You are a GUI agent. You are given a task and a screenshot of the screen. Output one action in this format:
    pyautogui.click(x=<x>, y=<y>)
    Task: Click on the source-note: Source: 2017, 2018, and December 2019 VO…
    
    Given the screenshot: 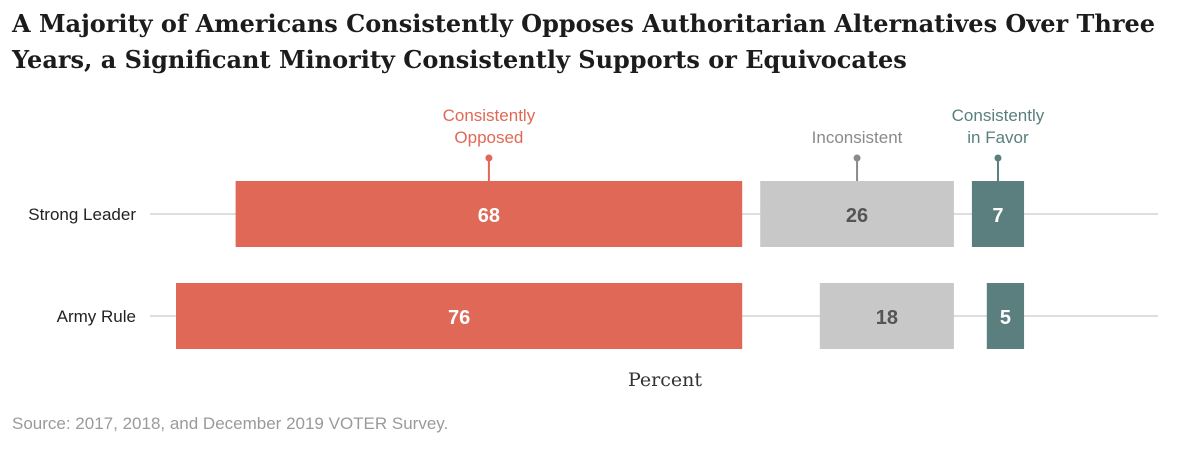 What is the action you would take?
    pyautogui.click(x=230, y=423)
    